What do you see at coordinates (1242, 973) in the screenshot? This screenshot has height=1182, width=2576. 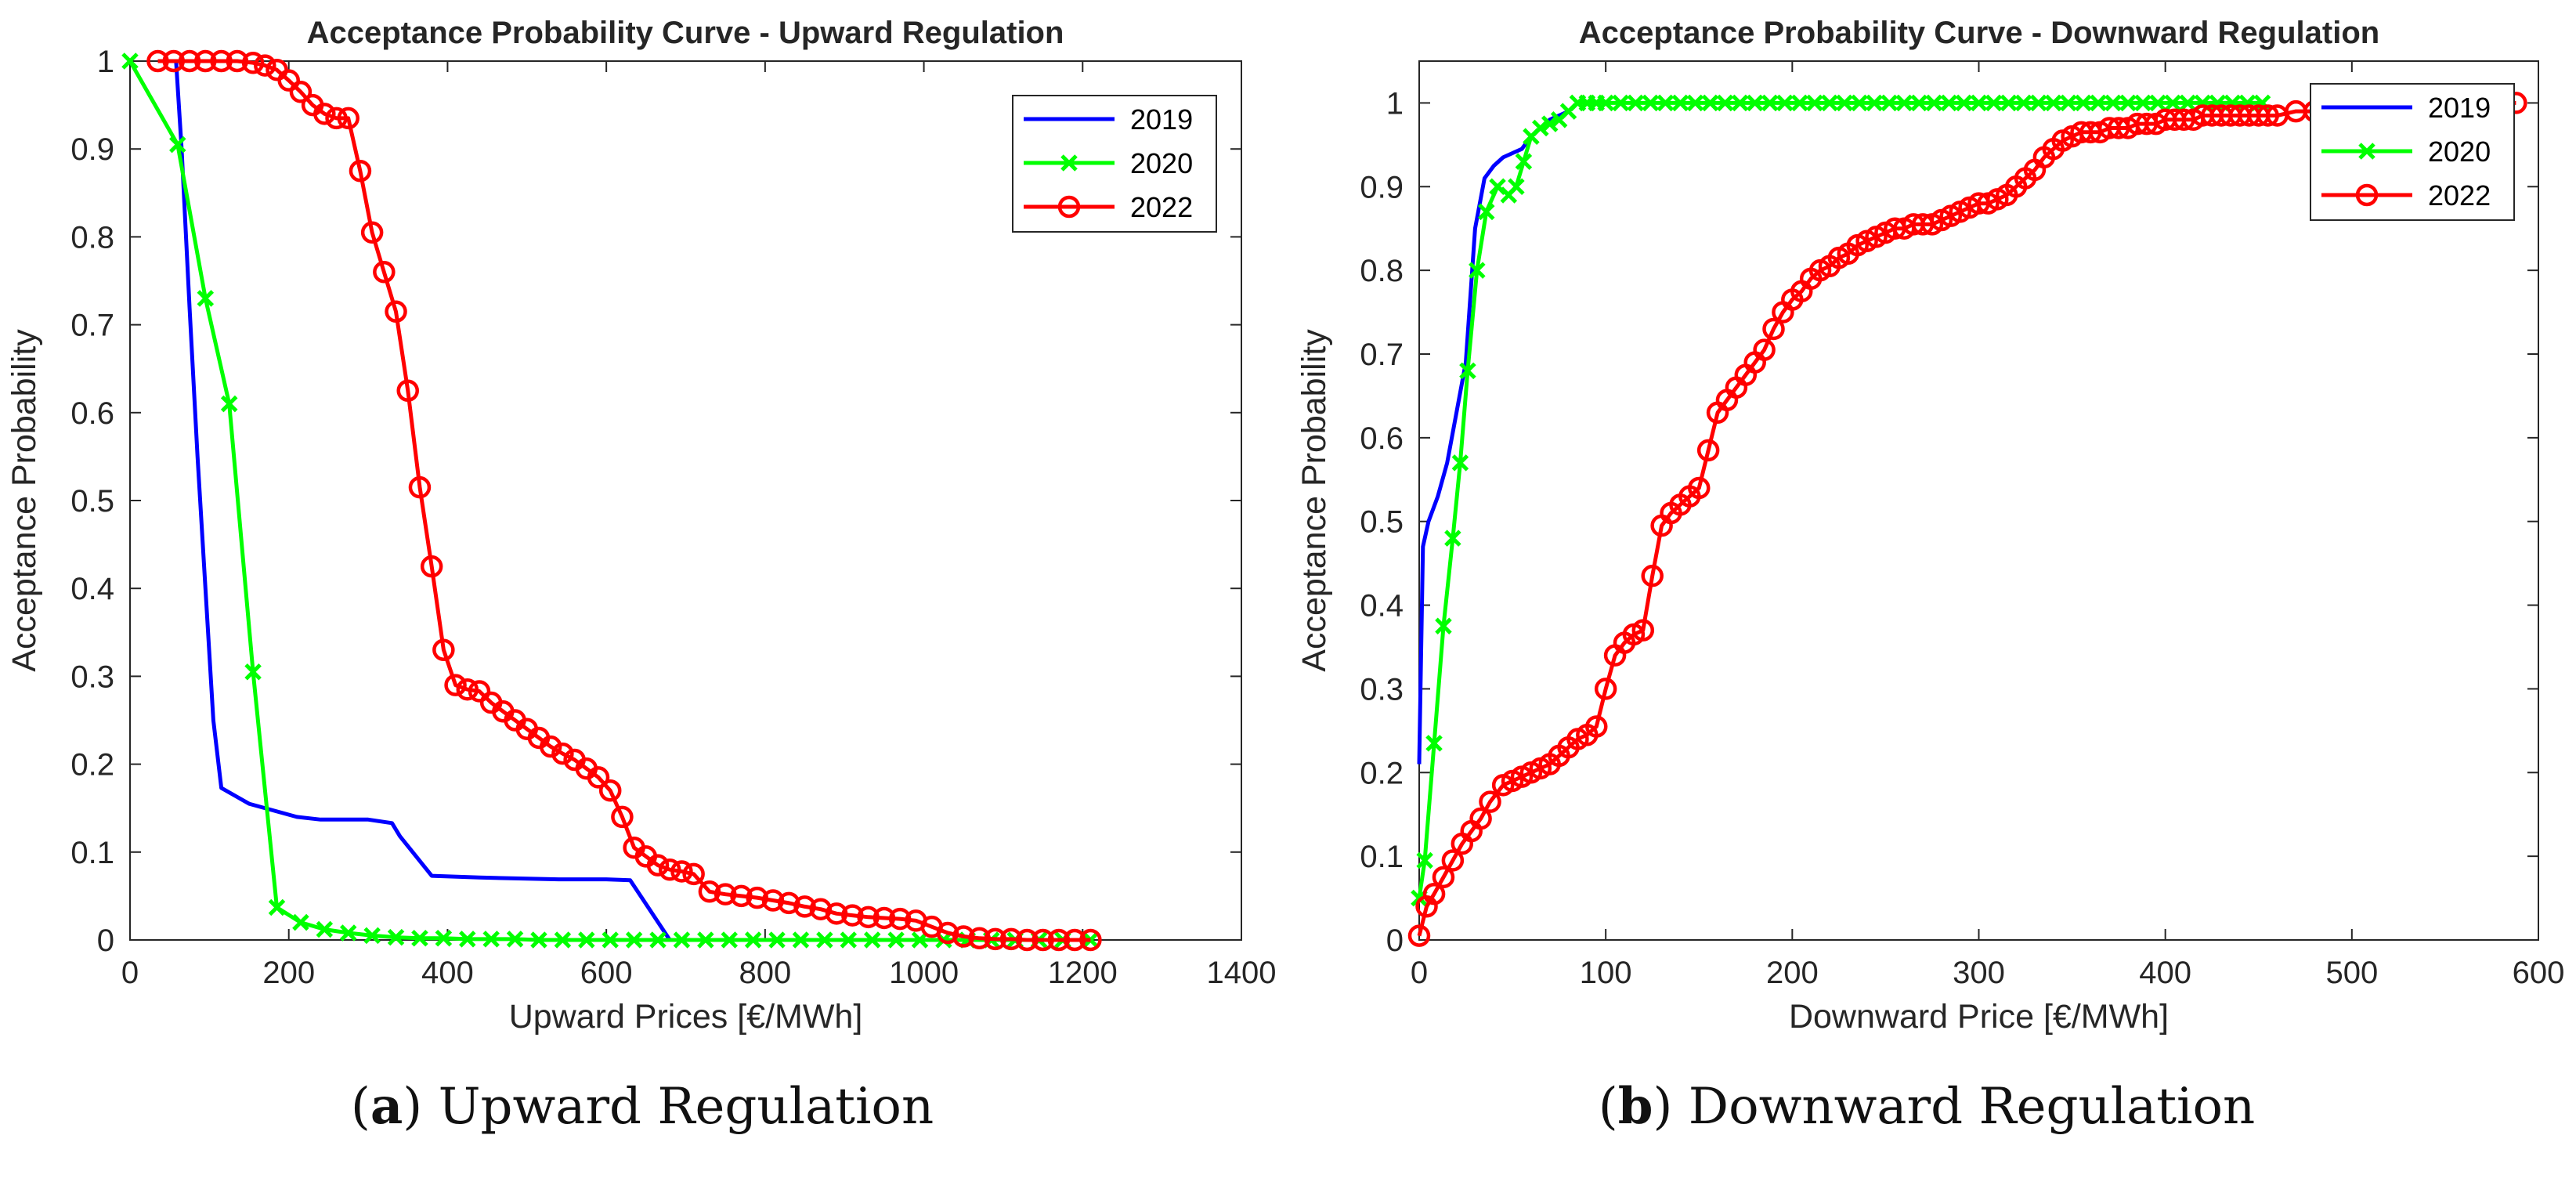 I see `x-tick-label: 1400` at bounding box center [1242, 973].